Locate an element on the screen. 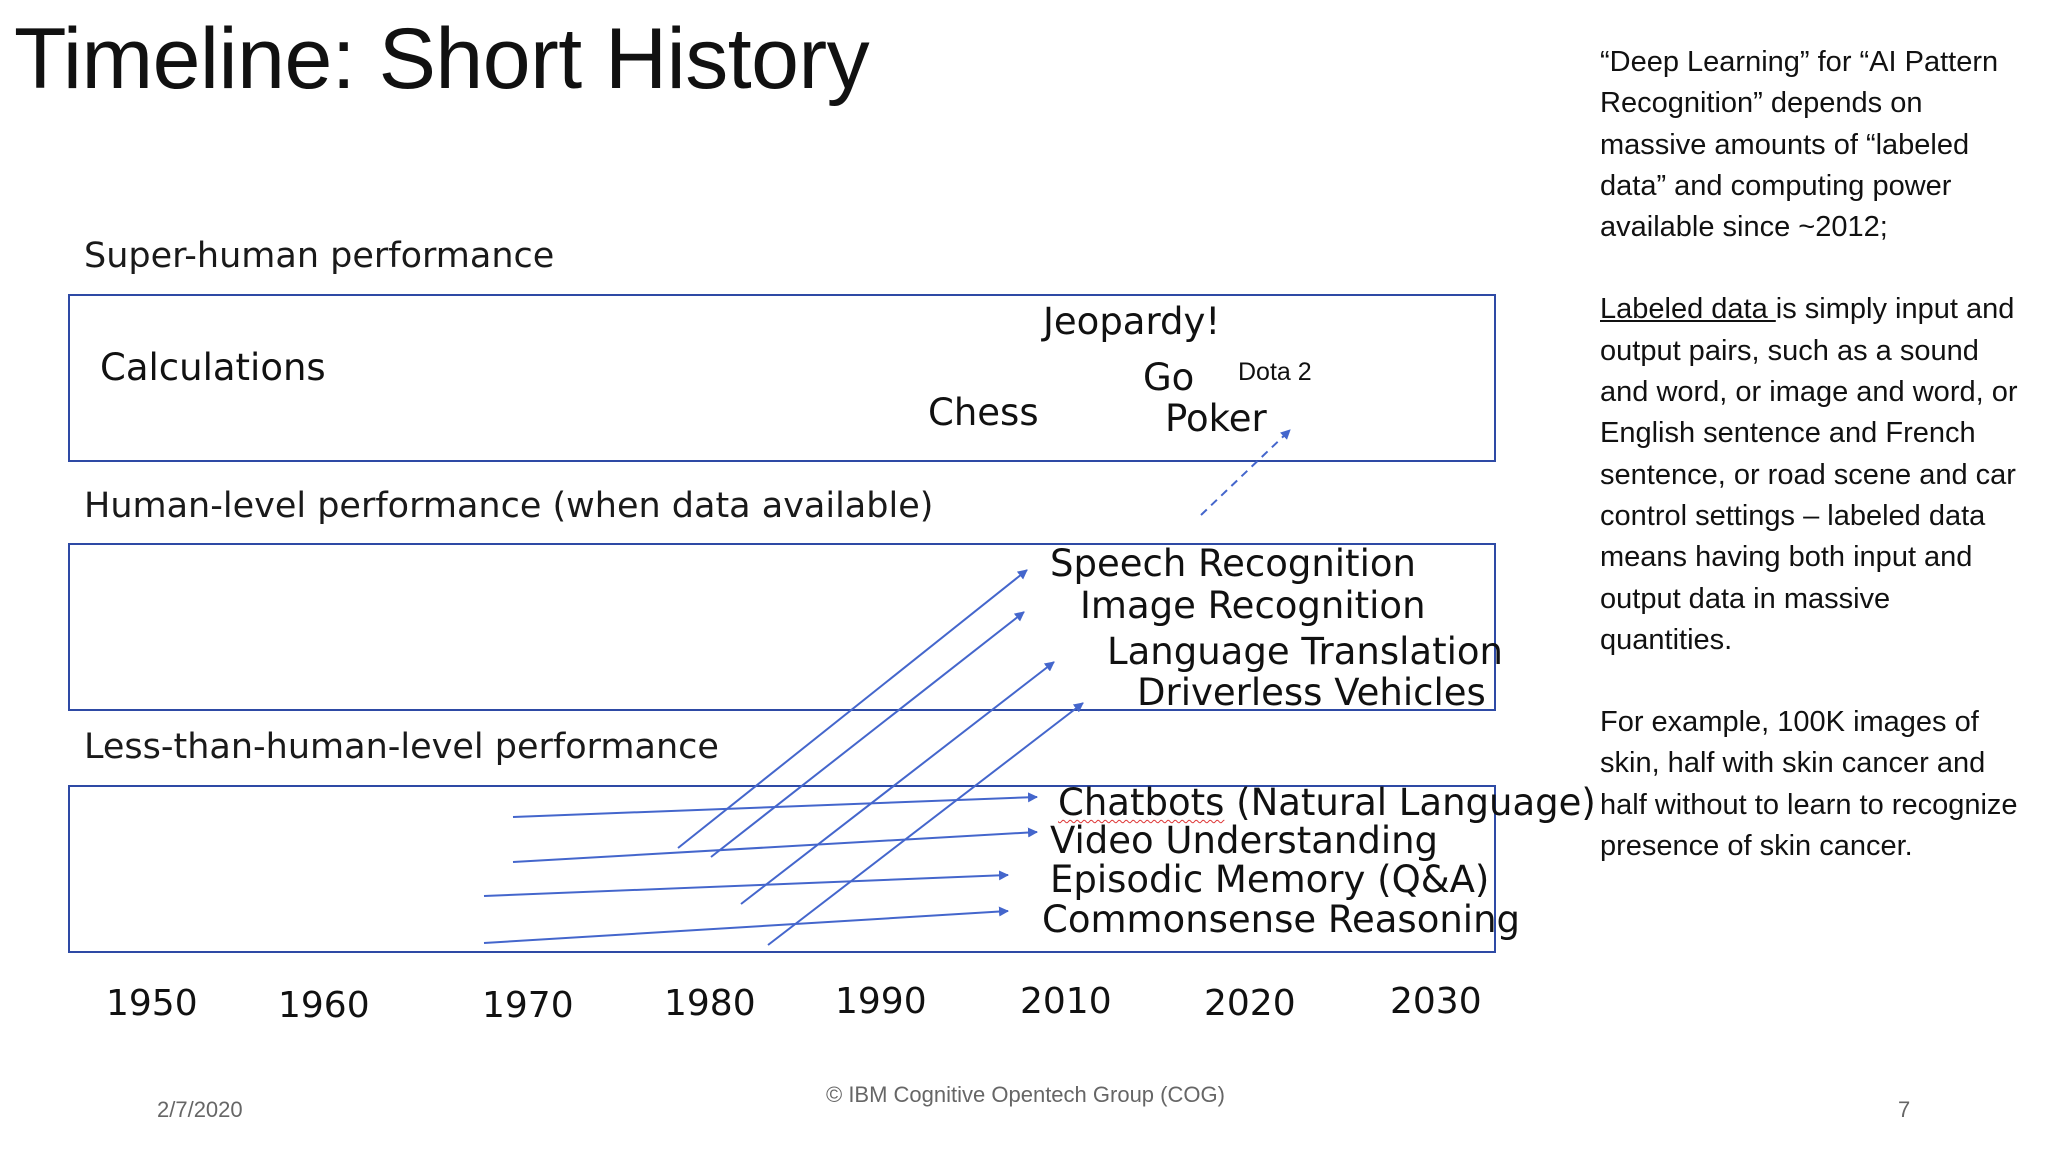 This screenshot has height=1152, width=2048. band-label-superhuman: Super-human performance is located at coordinates (319, 256).